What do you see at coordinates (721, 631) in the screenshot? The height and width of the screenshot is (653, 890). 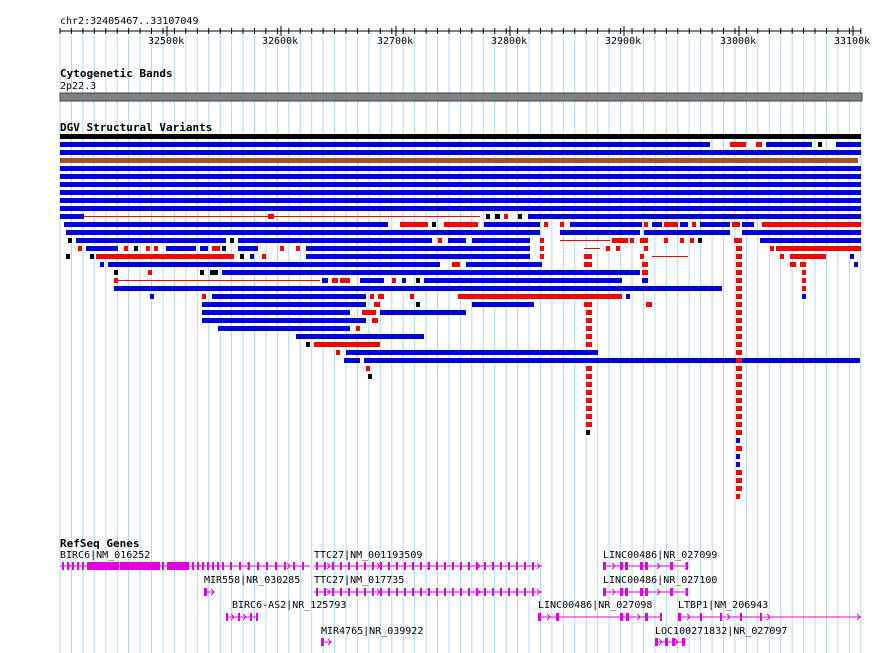 I see `gene-label-loc100271832: LOC100271832|NR_027097` at bounding box center [721, 631].